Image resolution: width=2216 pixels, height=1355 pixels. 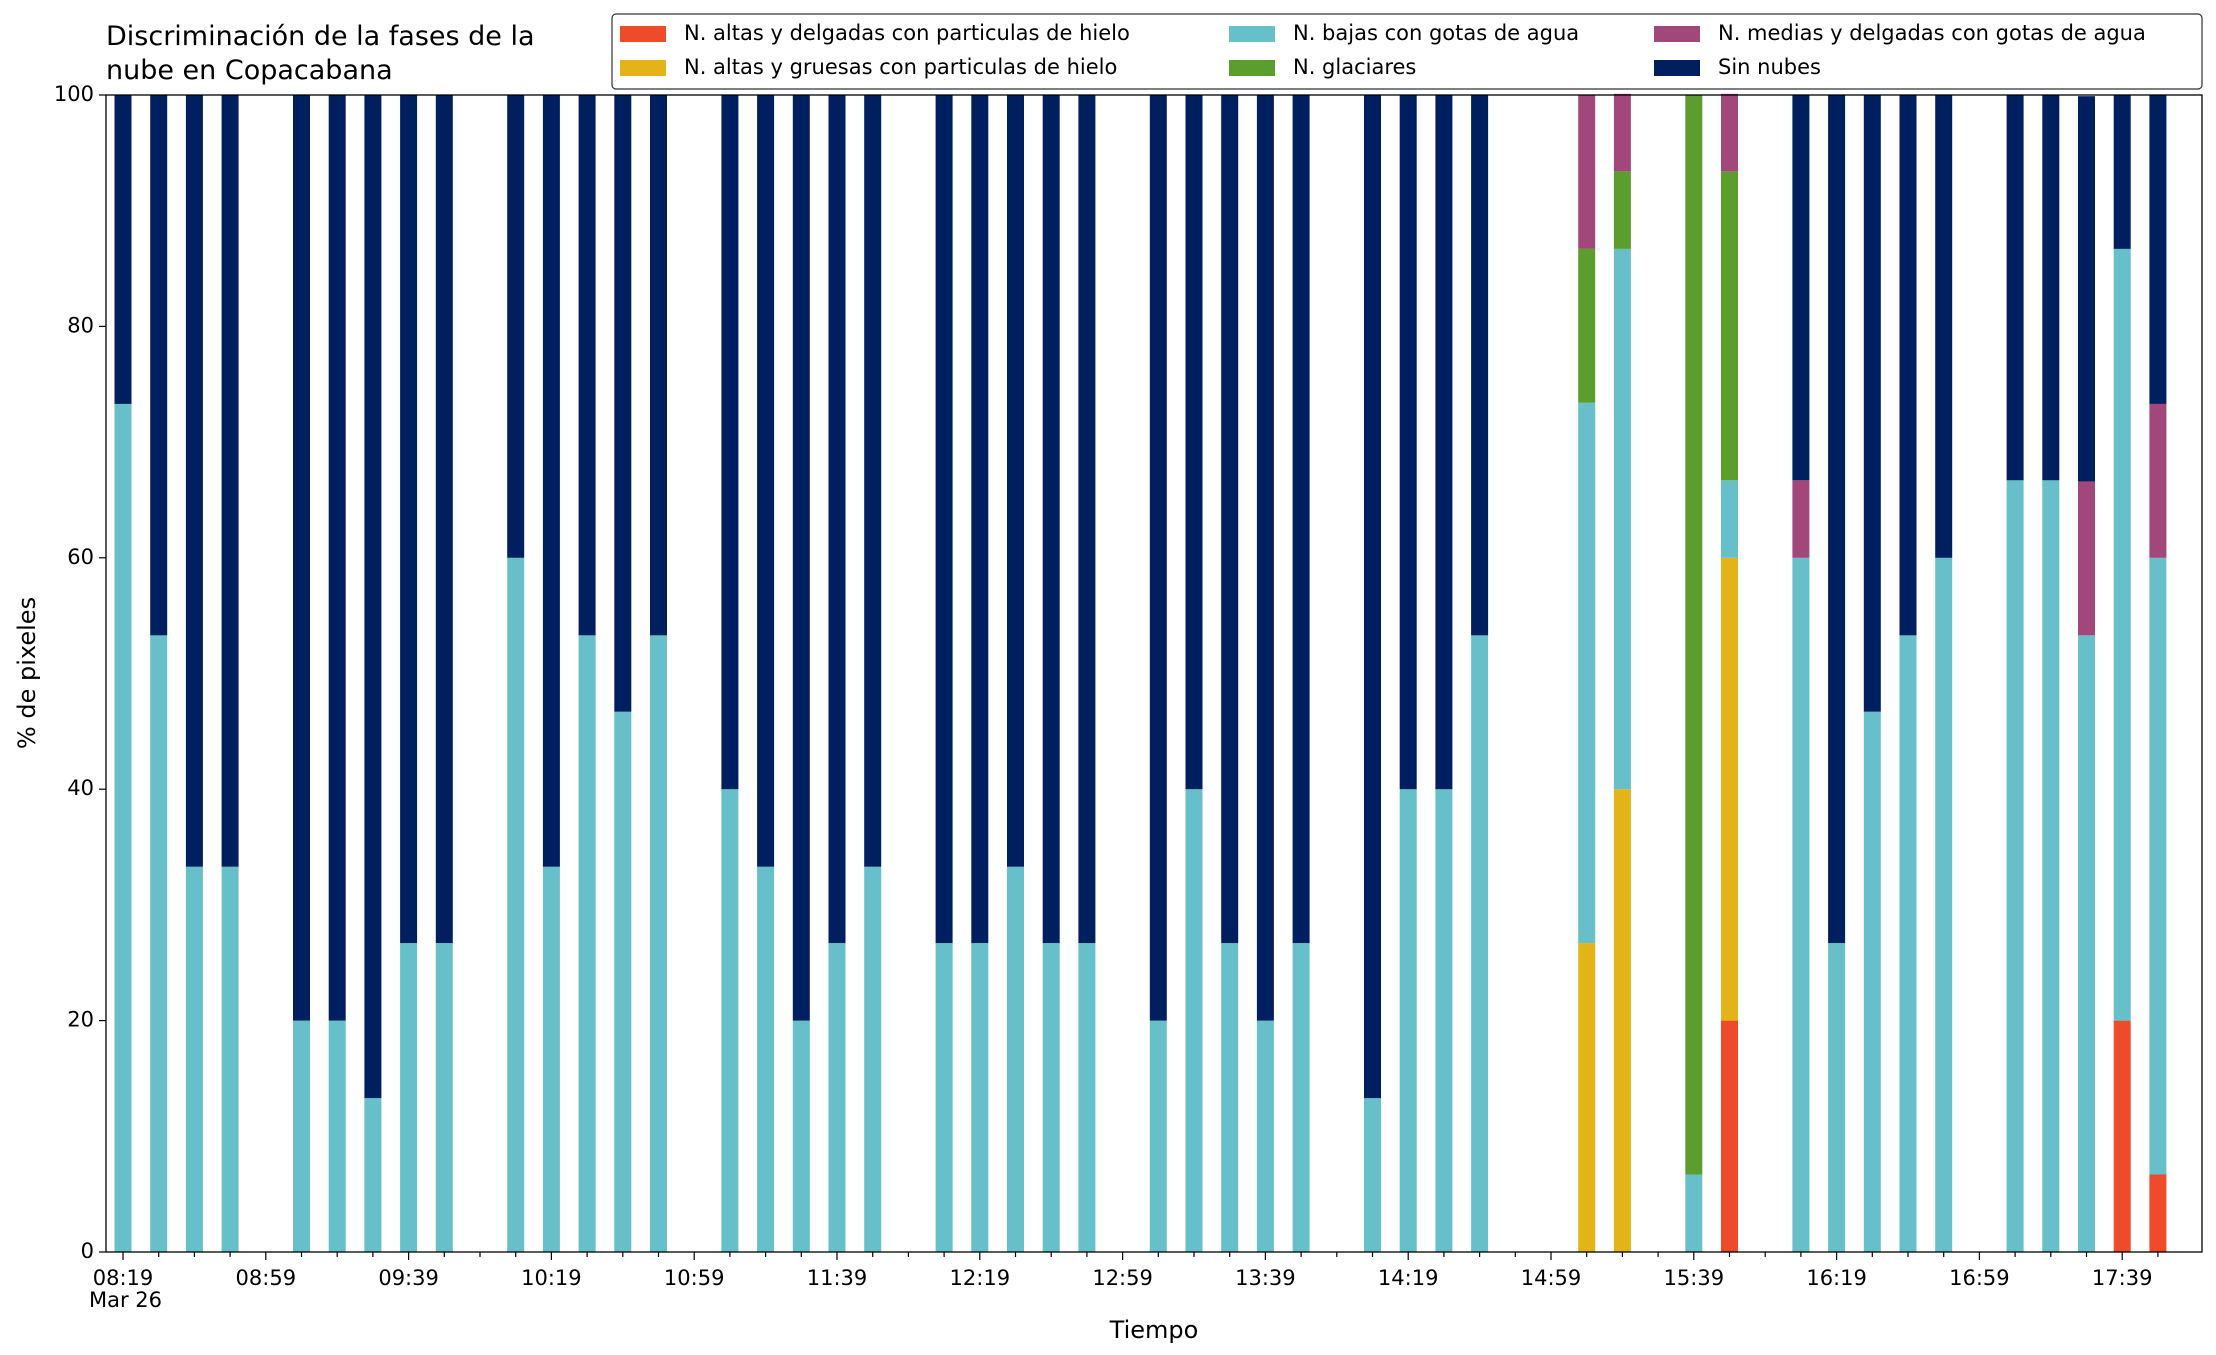 I want to click on legend-label: N. glaciares, so click(x=1354, y=67).